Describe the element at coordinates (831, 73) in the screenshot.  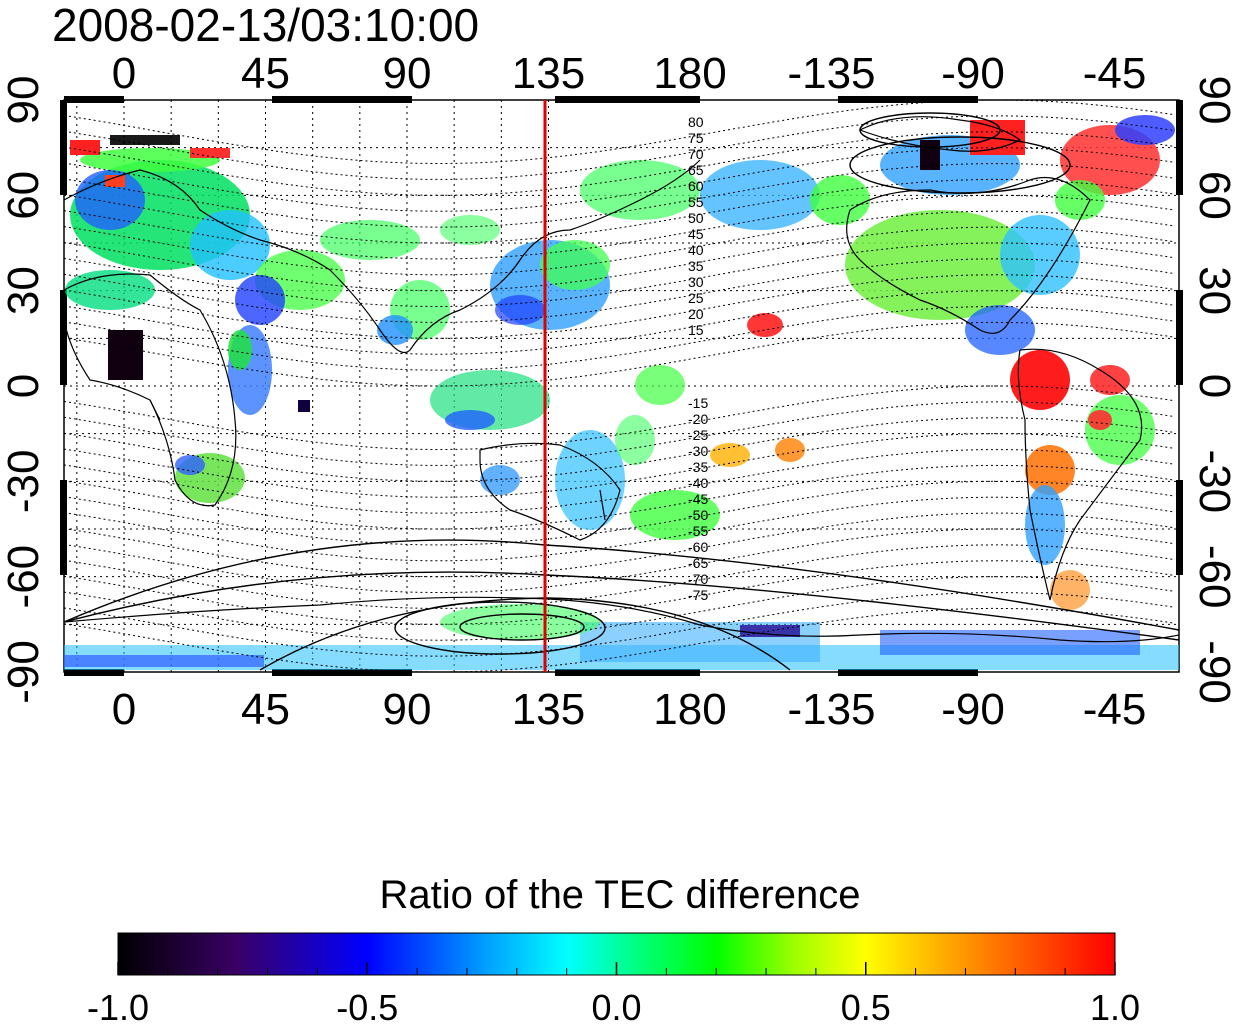
I see `lon-tick-top: -135` at that location.